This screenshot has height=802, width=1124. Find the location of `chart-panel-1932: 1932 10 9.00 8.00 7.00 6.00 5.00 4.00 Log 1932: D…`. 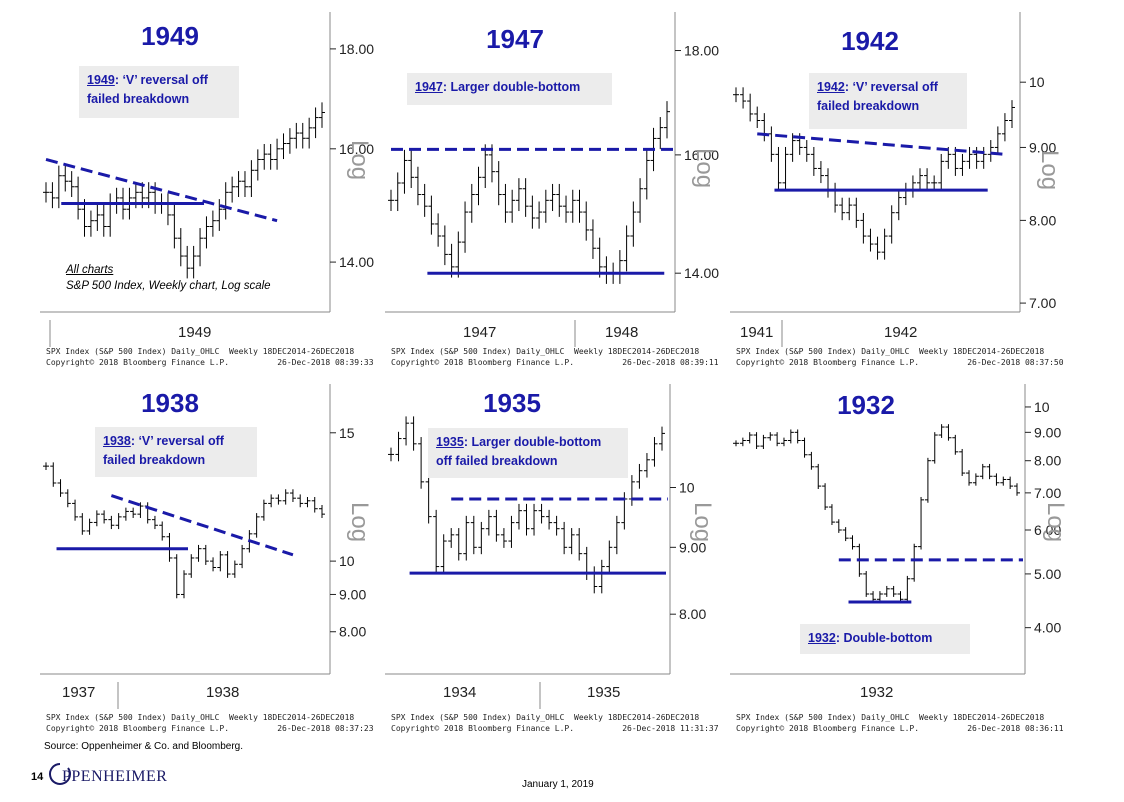

chart-panel-1932: 1932 10 9.00 8.00 7.00 6.00 5.00 4.00 Log 1932: D… is located at coordinates (902, 554).